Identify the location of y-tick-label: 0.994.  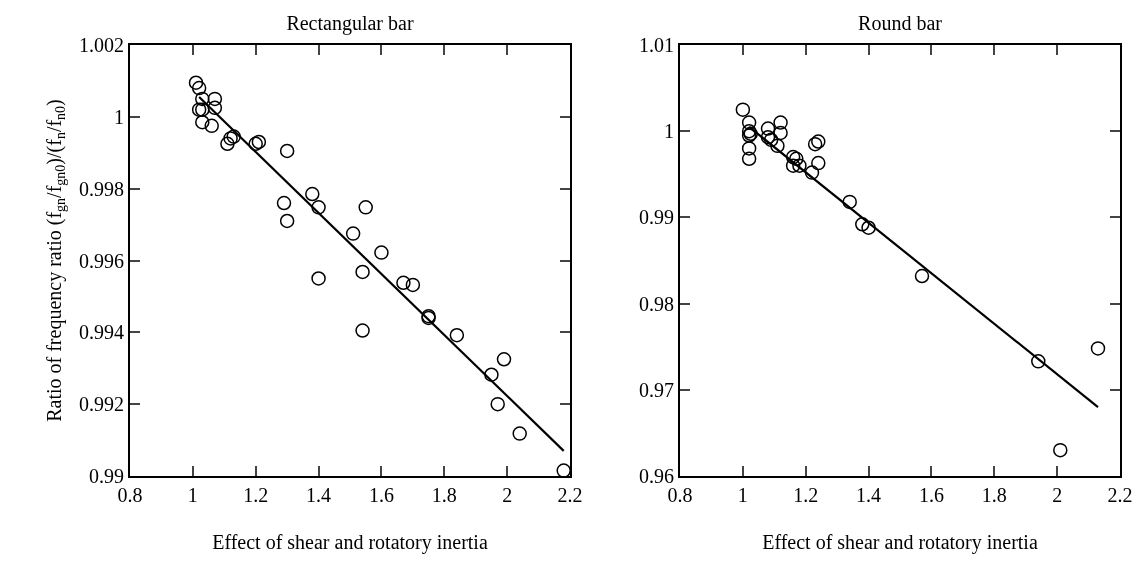
(101, 332).